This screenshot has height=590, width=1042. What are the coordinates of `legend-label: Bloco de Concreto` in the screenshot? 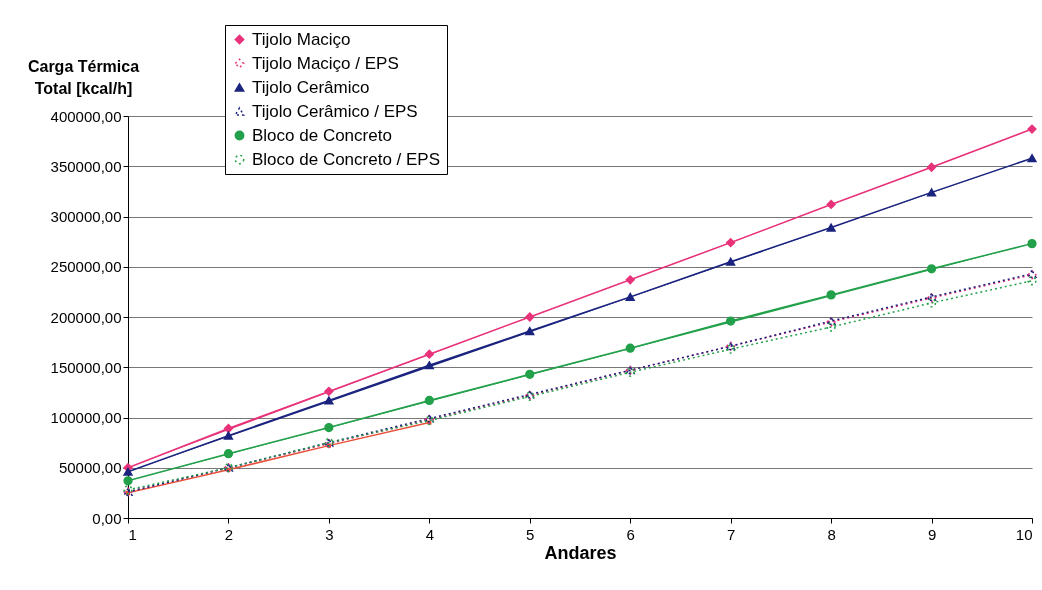 It's located at (322, 135).